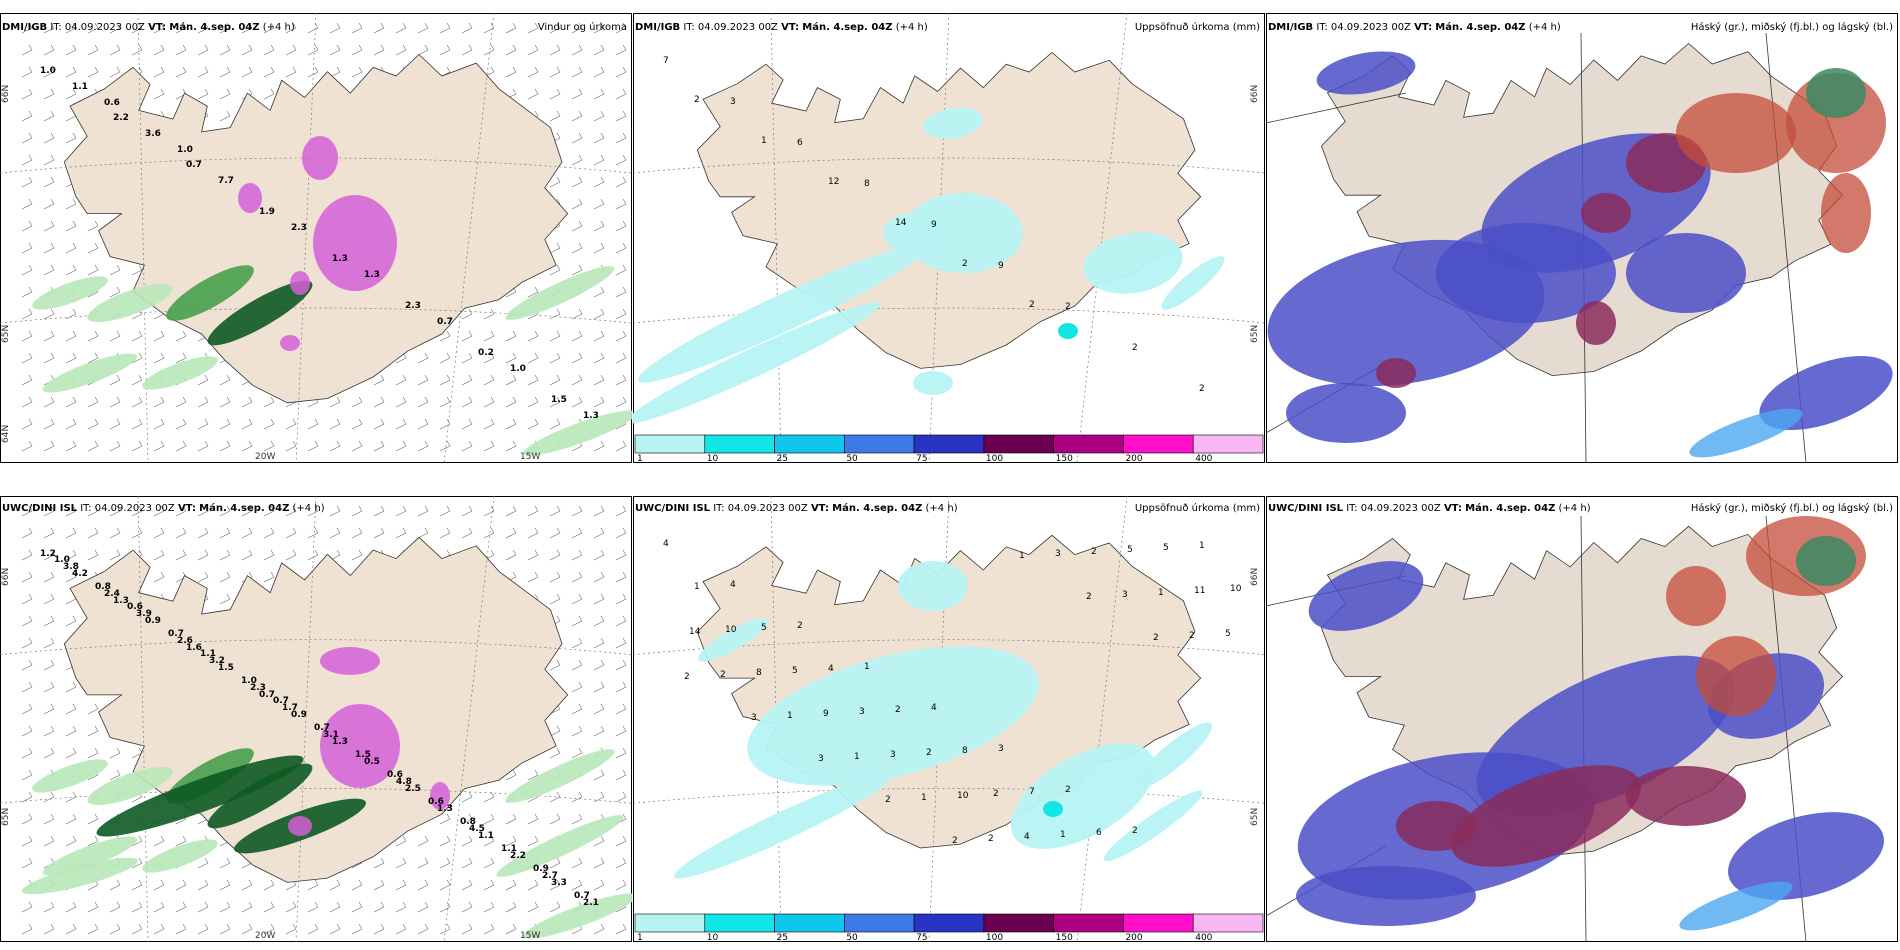  Describe the element at coordinates (994, 458) in the screenshot. I see `colorbar-tick-label: 100` at that location.